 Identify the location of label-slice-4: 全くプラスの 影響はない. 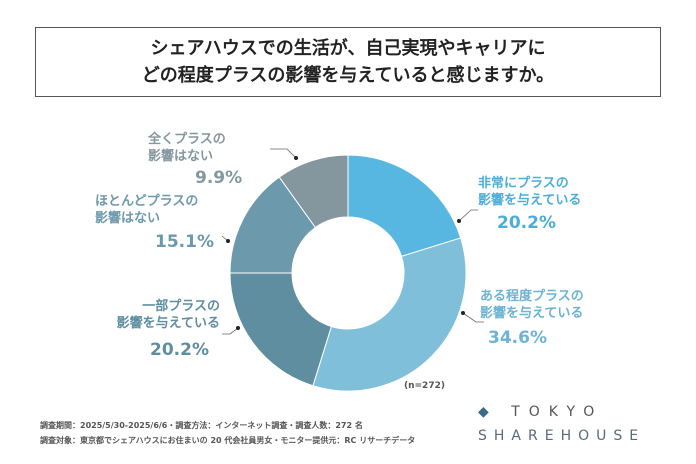
(187, 148).